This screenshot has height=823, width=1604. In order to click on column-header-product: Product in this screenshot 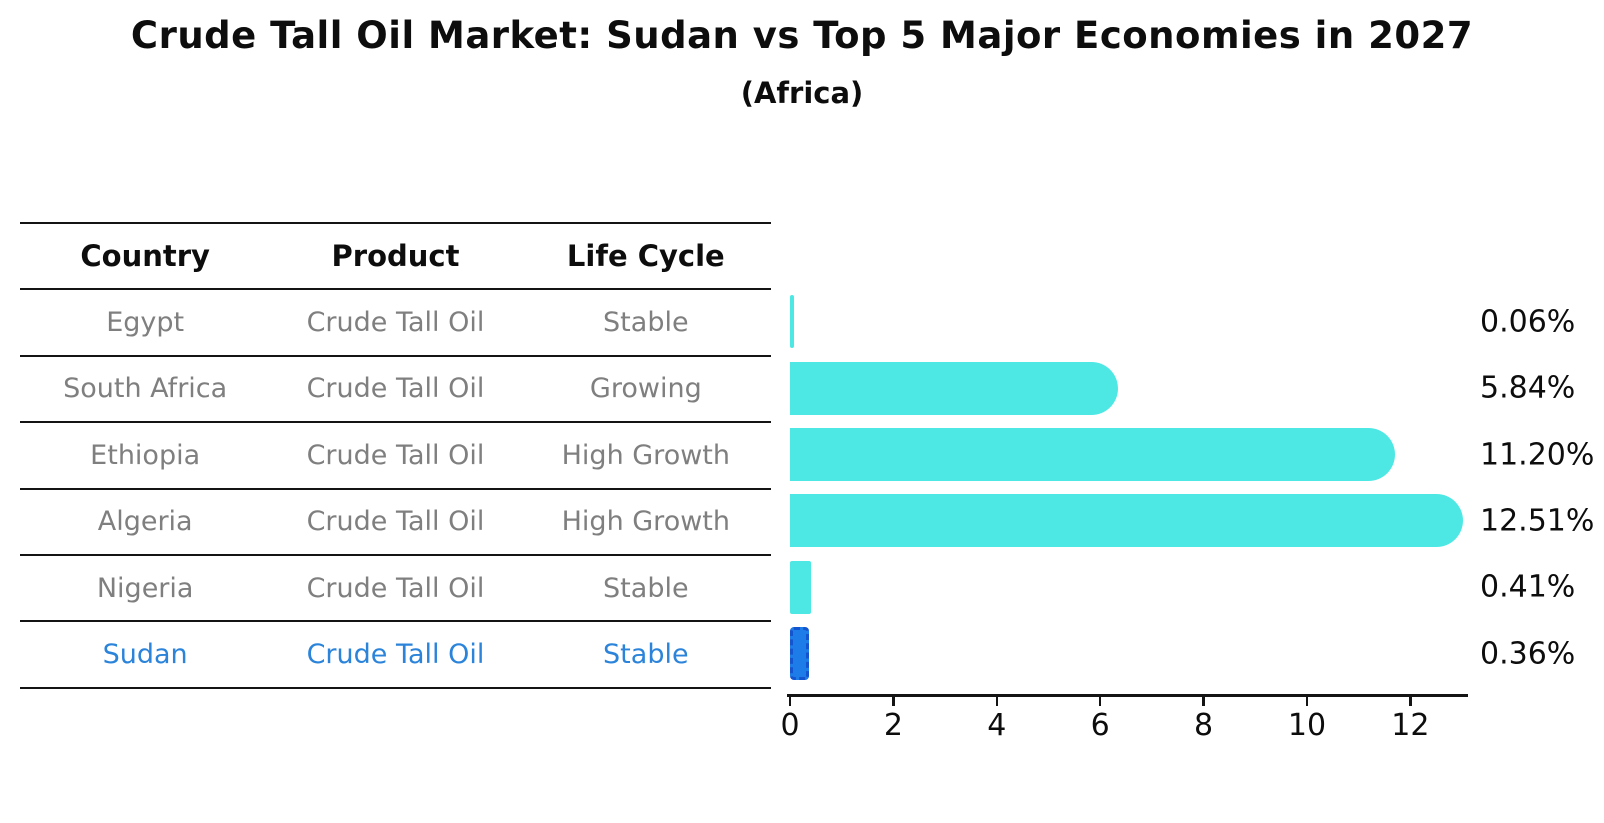, I will do `click(395, 256)`.